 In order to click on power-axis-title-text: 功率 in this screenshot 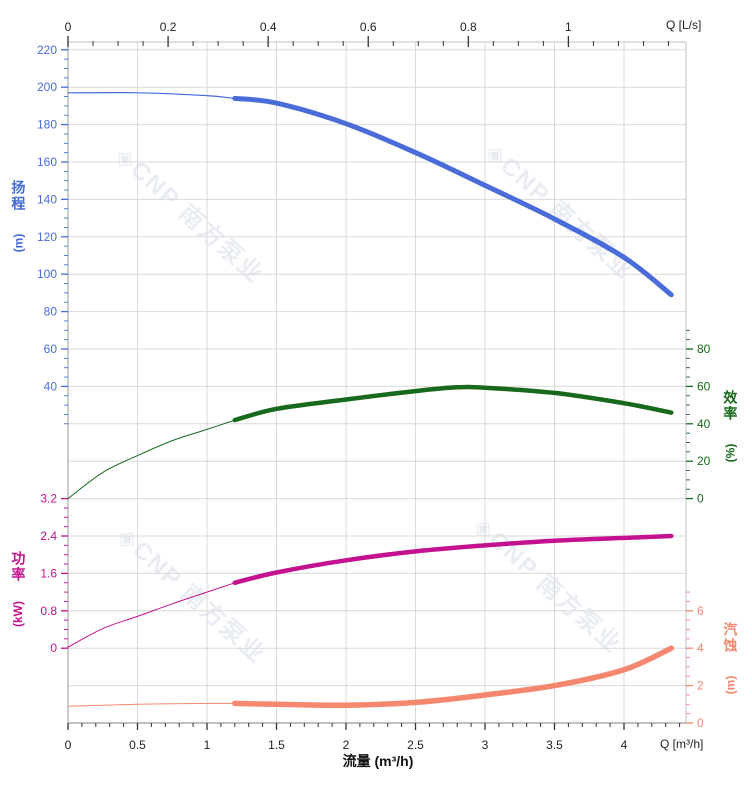, I will do `click(18, 567)`.